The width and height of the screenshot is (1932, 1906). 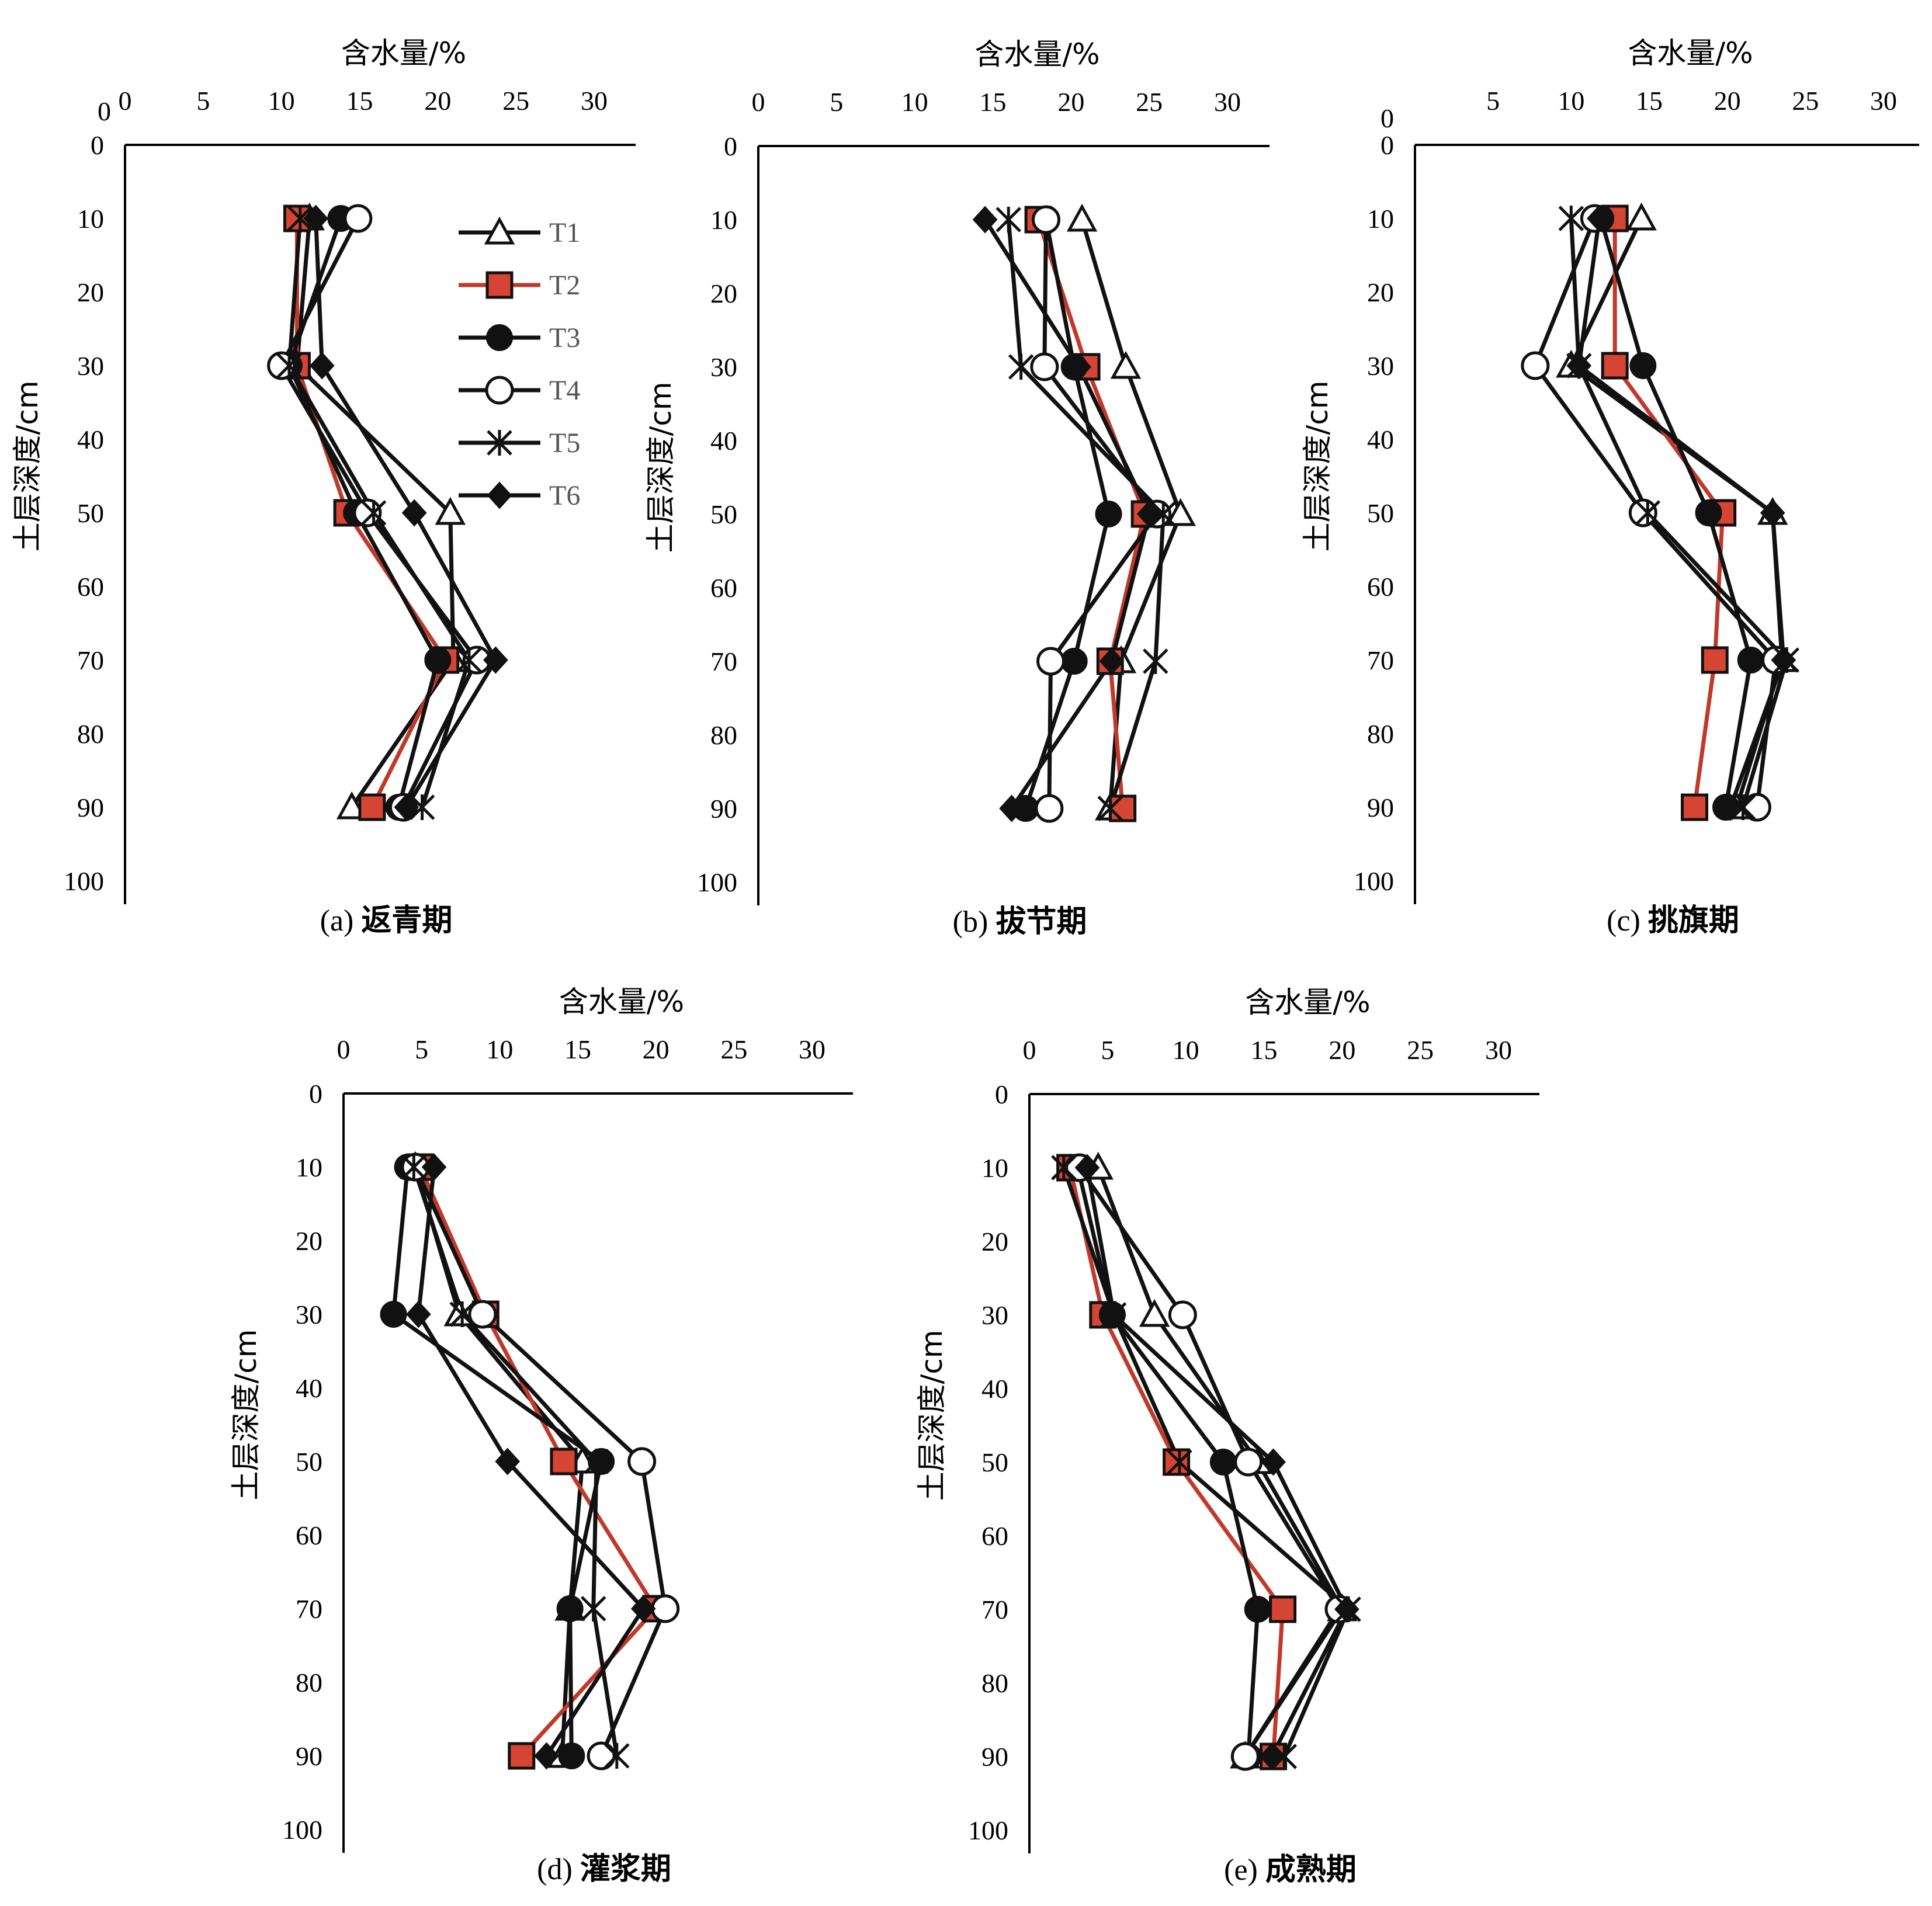 I want to click on x-tick-label: 25, so click(x=515, y=101).